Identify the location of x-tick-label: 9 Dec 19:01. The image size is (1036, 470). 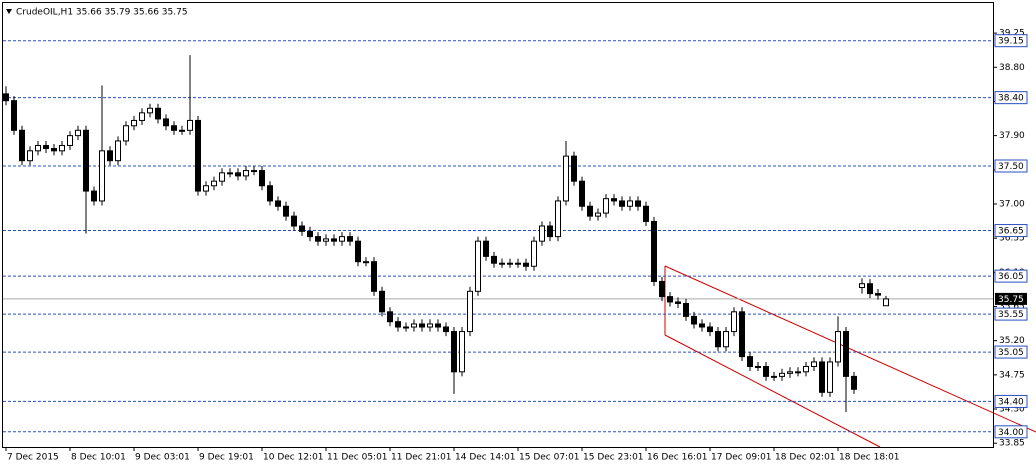
(226, 458).